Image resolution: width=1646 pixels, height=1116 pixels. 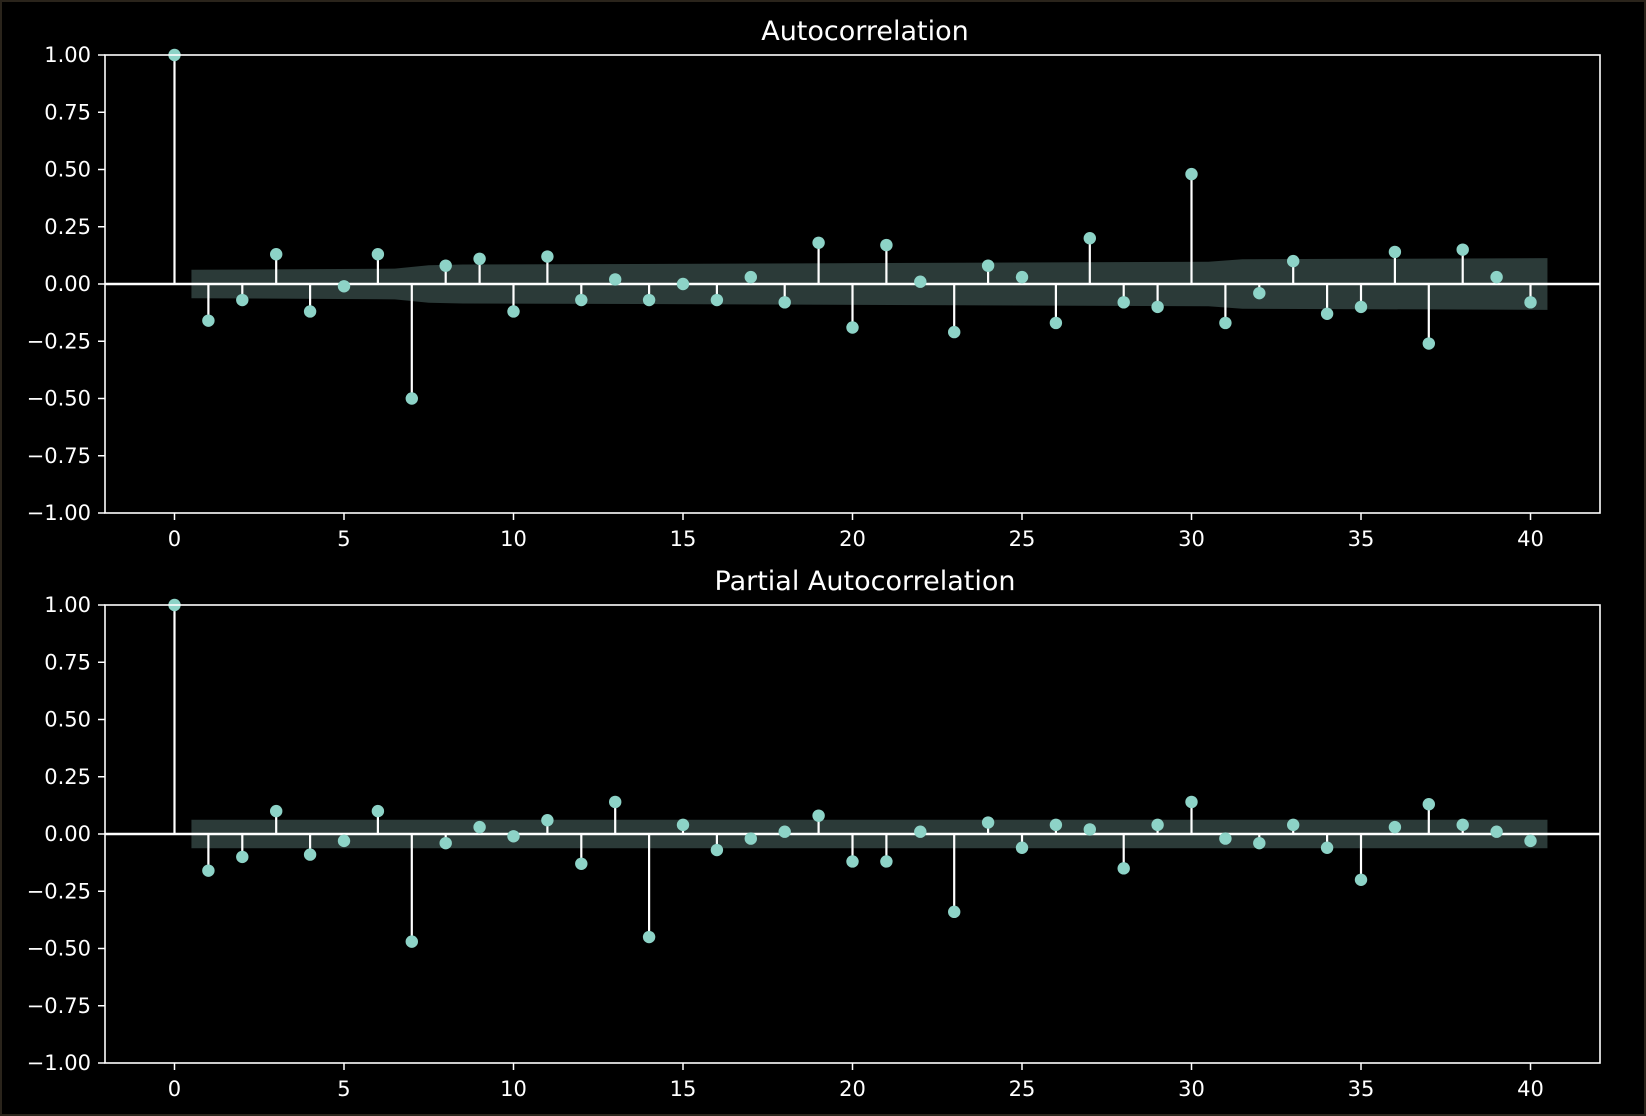 I want to click on y-tick-label: −0.75, so click(x=59, y=456).